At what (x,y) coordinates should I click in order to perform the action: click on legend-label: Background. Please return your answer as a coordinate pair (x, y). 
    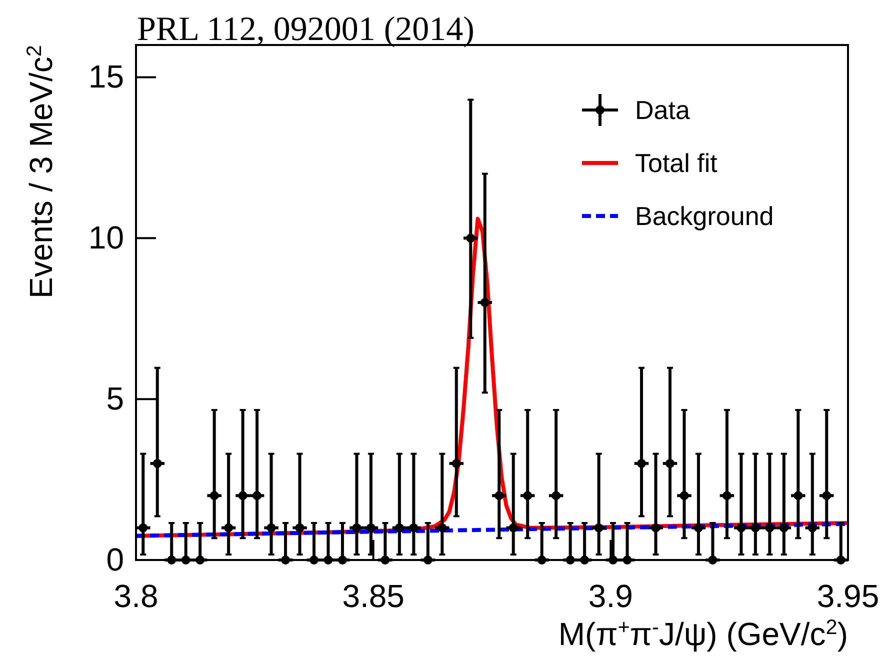
    Looking at the image, I should click on (704, 216).